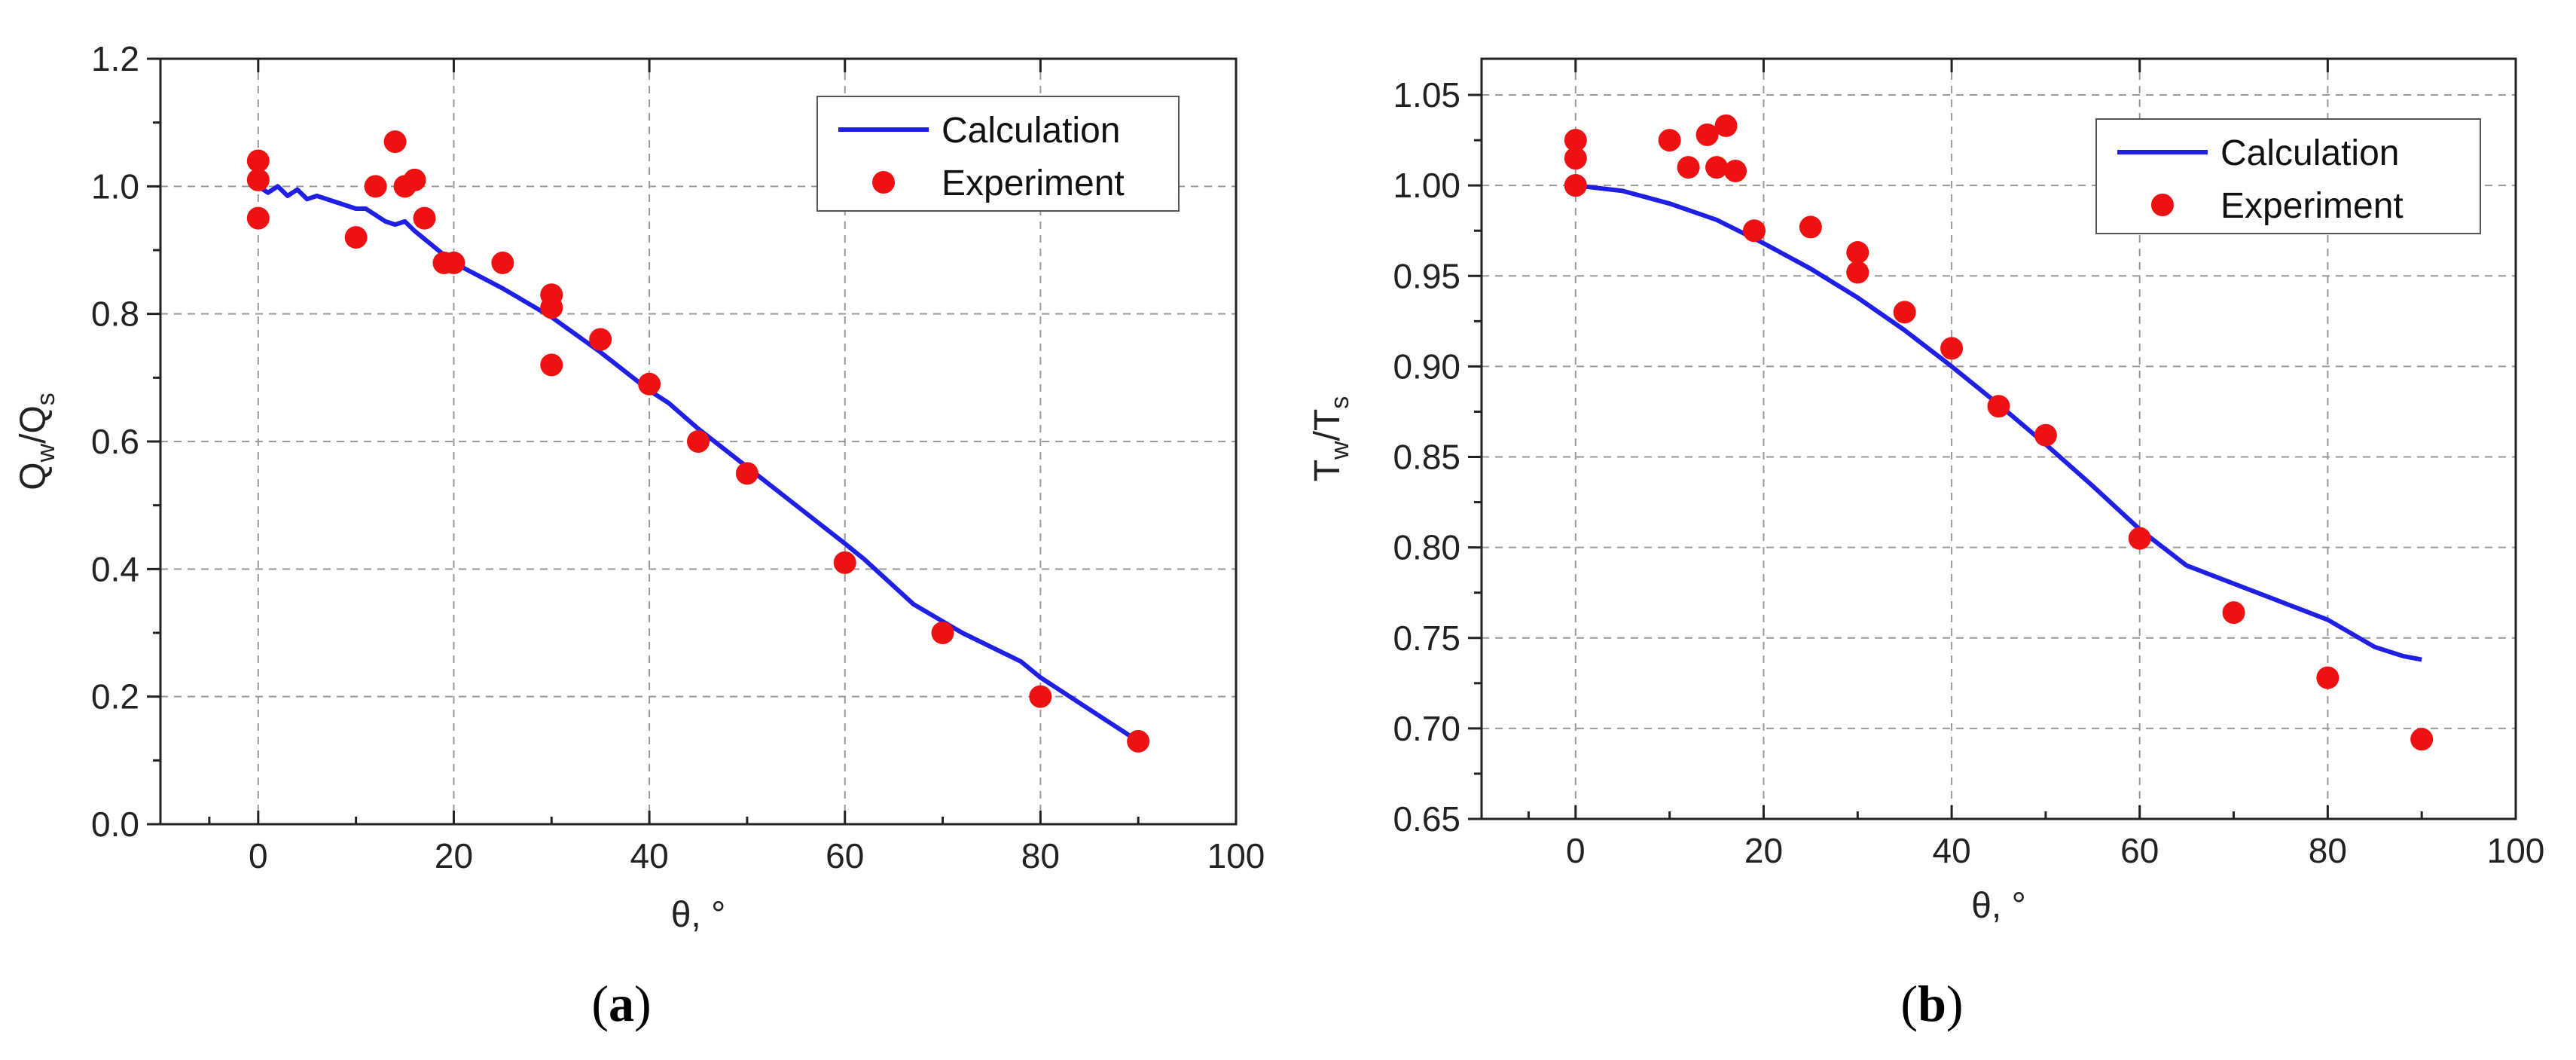  What do you see at coordinates (1427, 95) in the screenshot?
I see `y-tick-label: 1.05` at bounding box center [1427, 95].